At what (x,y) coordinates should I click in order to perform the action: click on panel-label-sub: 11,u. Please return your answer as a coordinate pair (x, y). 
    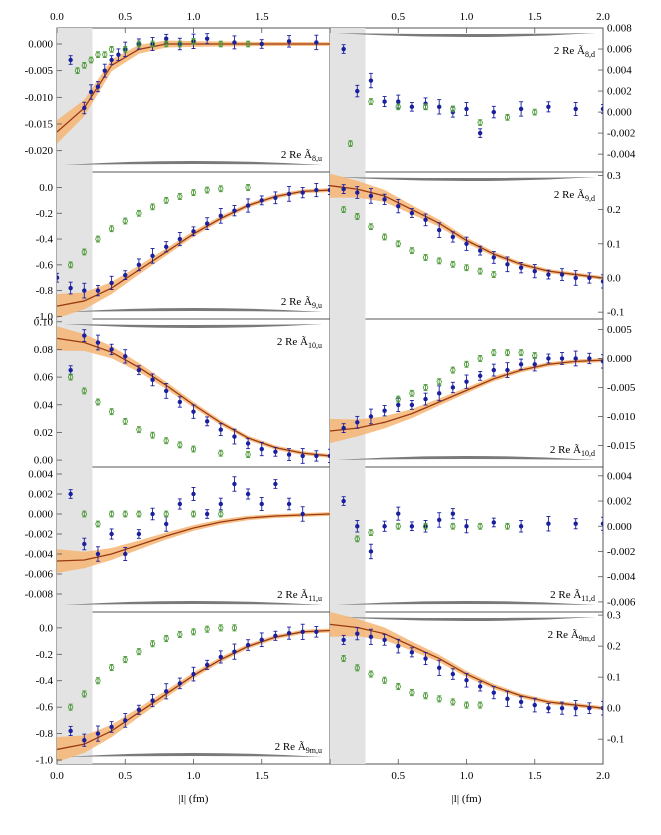
    Looking at the image, I should click on (315, 598).